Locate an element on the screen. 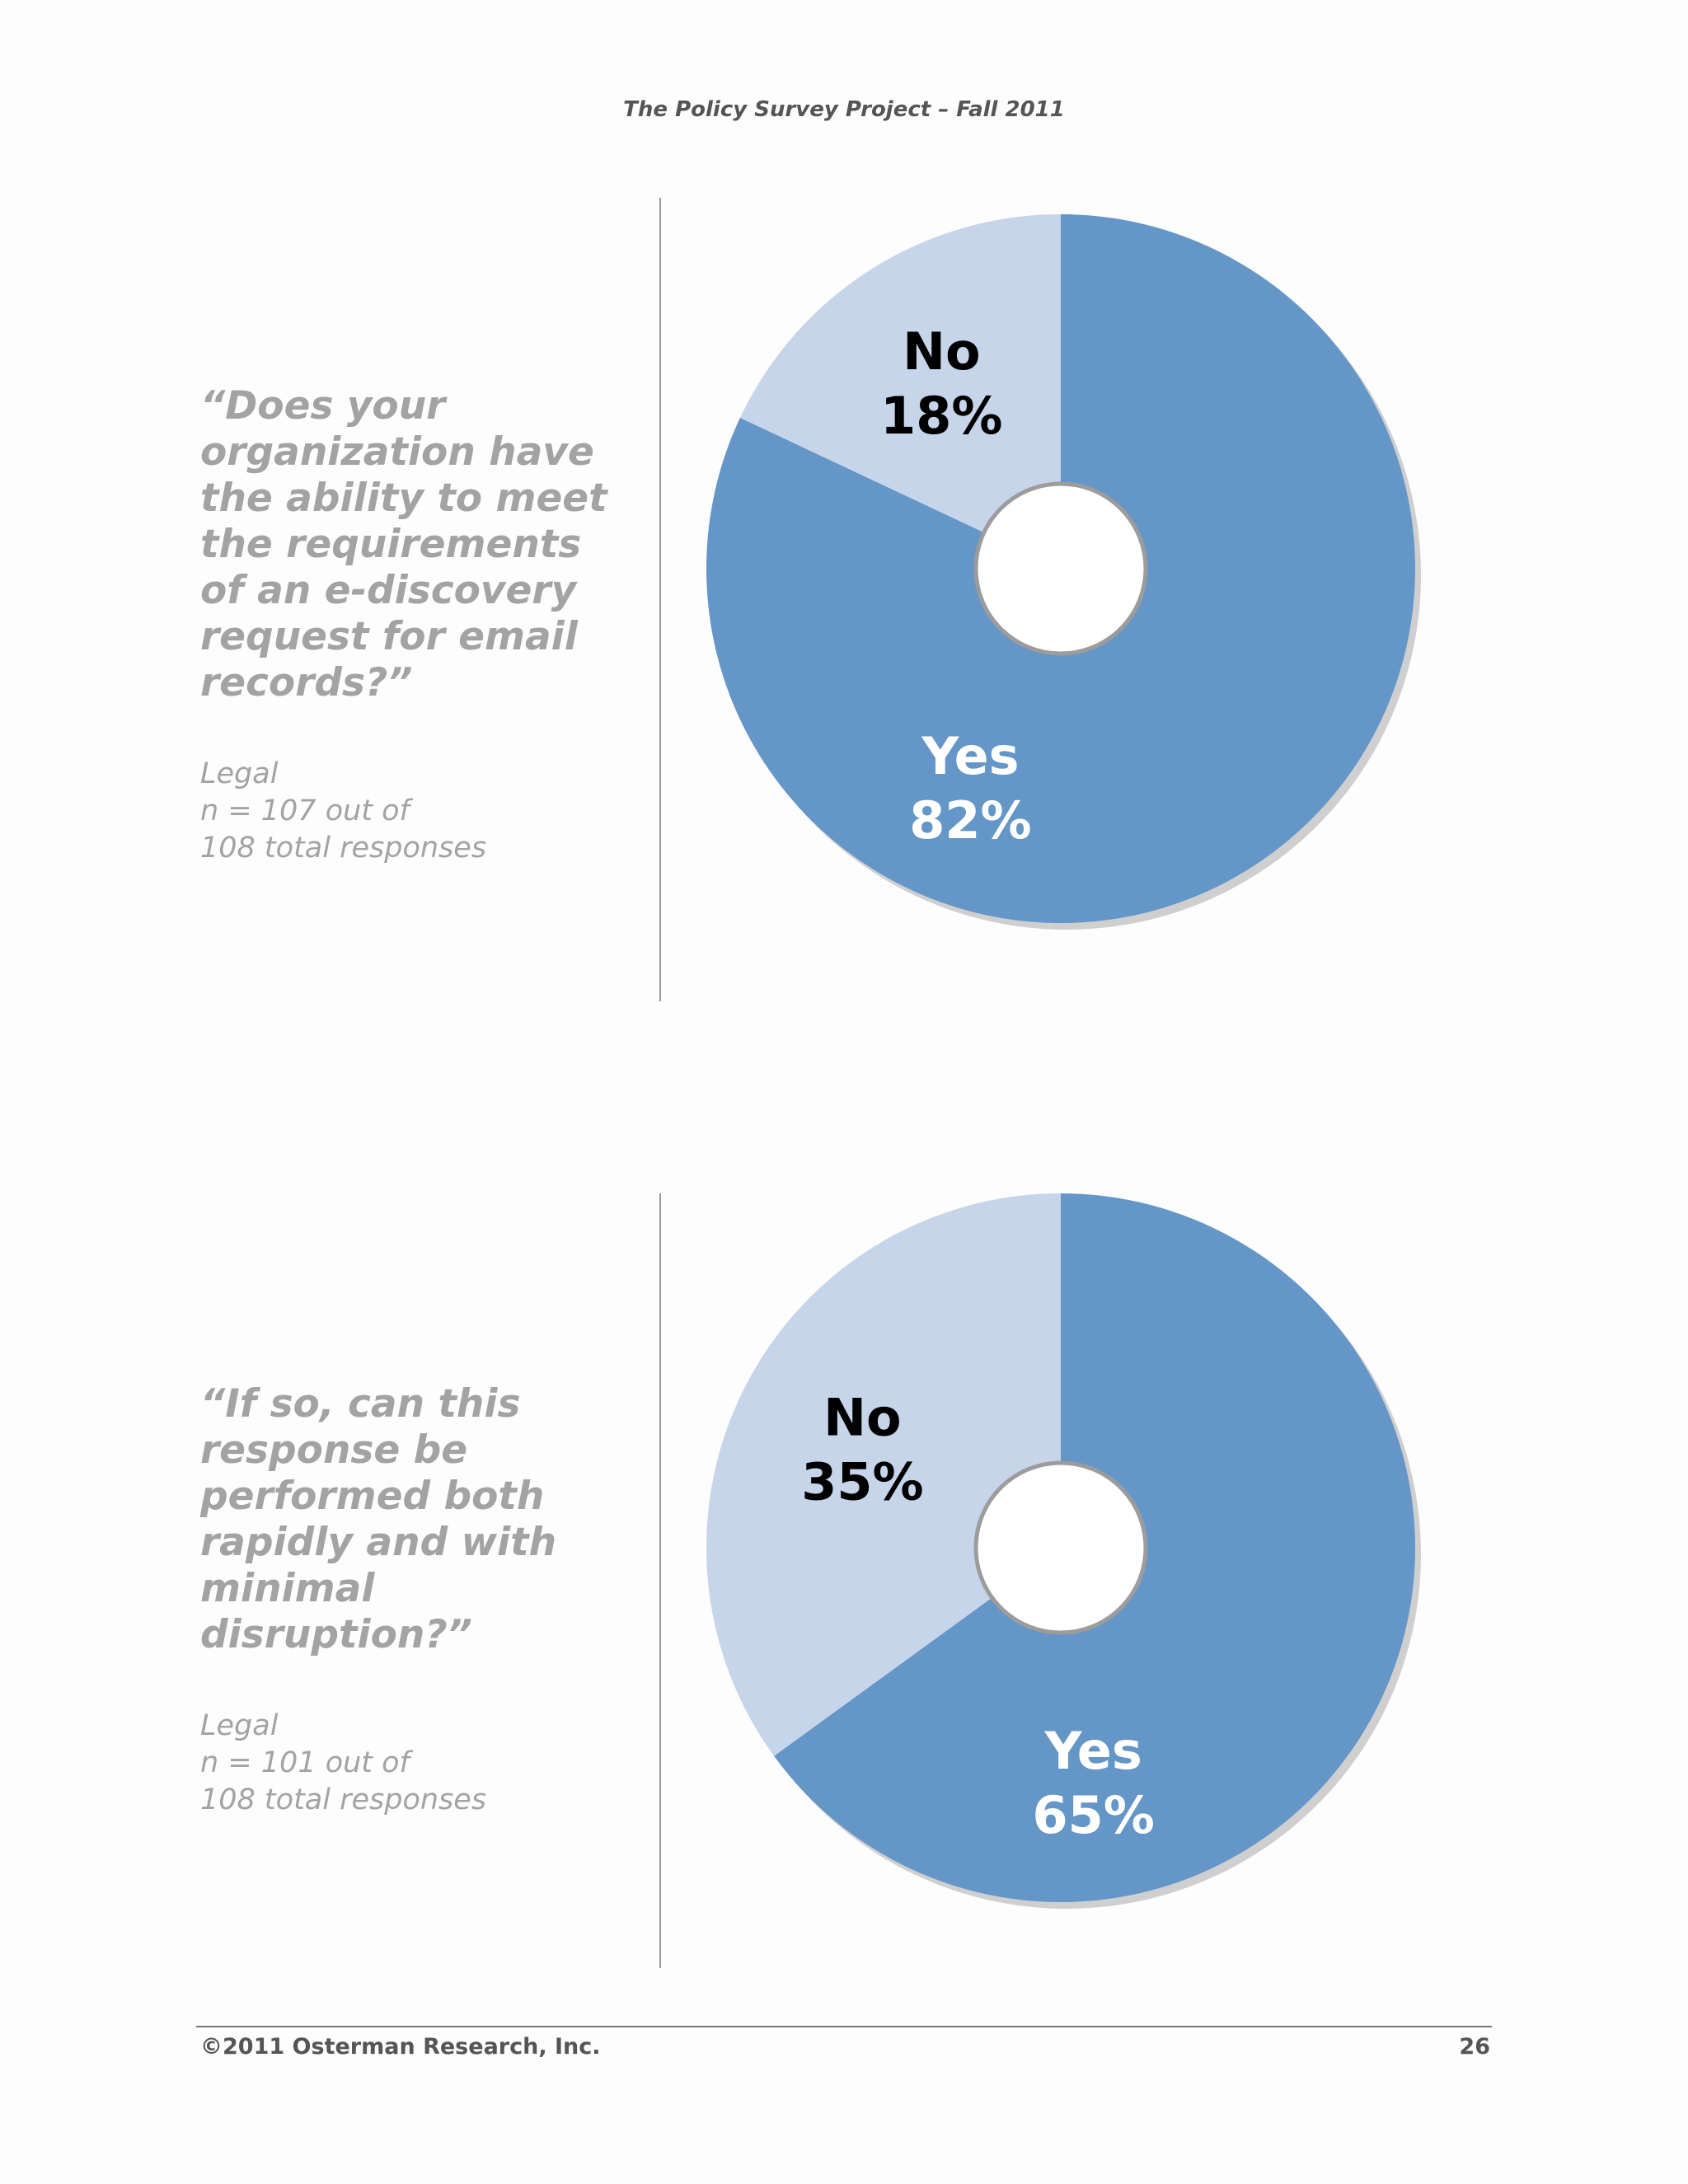 The width and height of the screenshot is (1688, 2184). slice-label-pct: 35% is located at coordinates (862, 1481).